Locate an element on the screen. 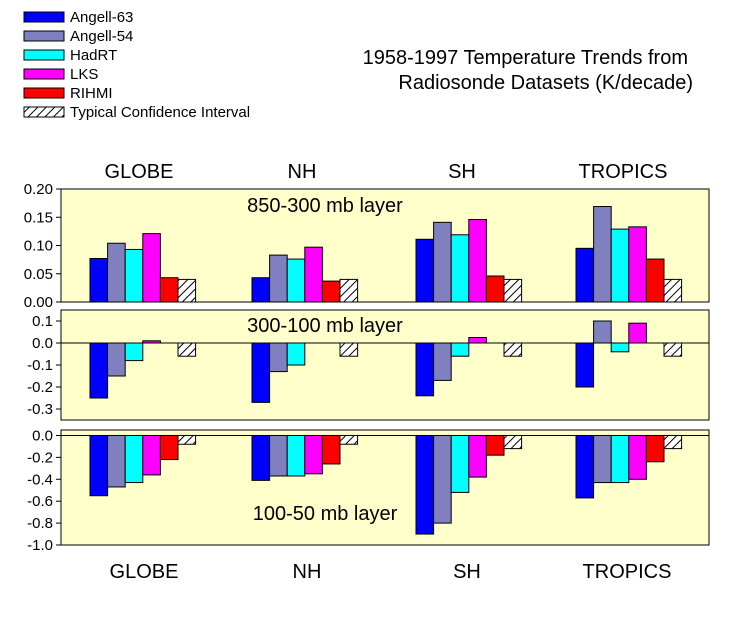 The height and width of the screenshot is (621, 730). layer-label: 300-100 mb layer is located at coordinates (325, 326).